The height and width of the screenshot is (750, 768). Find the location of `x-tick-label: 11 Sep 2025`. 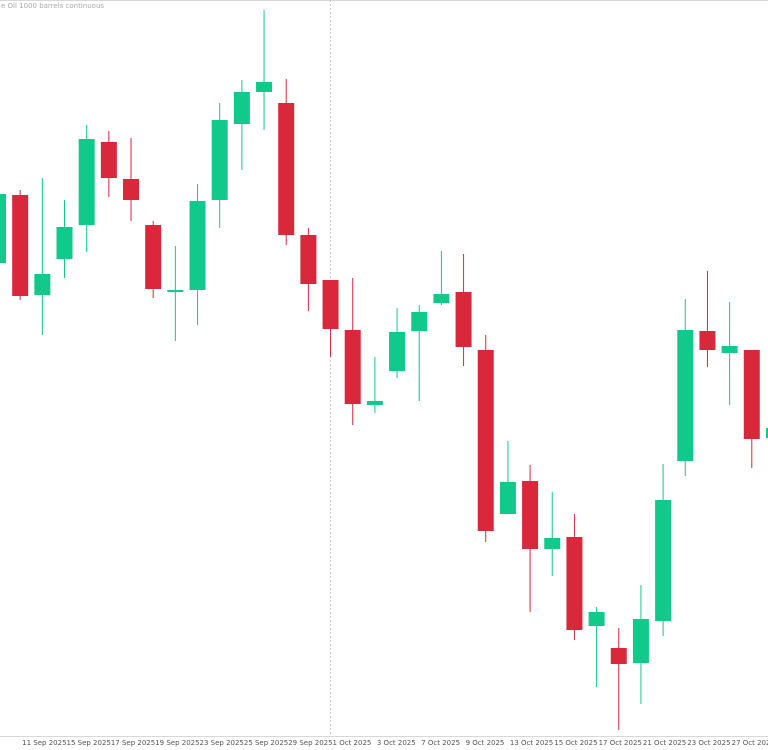

x-tick-label: 11 Sep 2025 is located at coordinates (44, 743).